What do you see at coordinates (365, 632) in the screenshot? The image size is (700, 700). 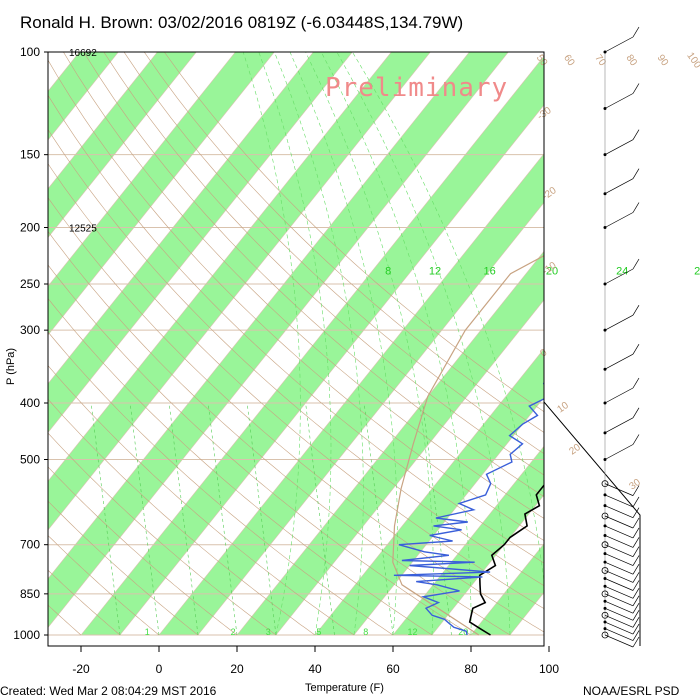 I see `wet-bulb-label: 8` at bounding box center [365, 632].